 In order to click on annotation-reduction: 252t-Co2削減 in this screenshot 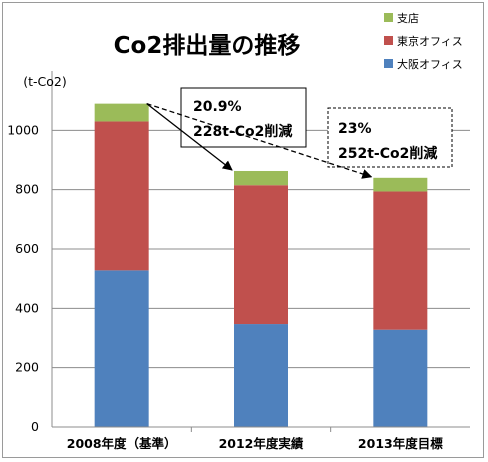, I will do `click(387, 153)`.